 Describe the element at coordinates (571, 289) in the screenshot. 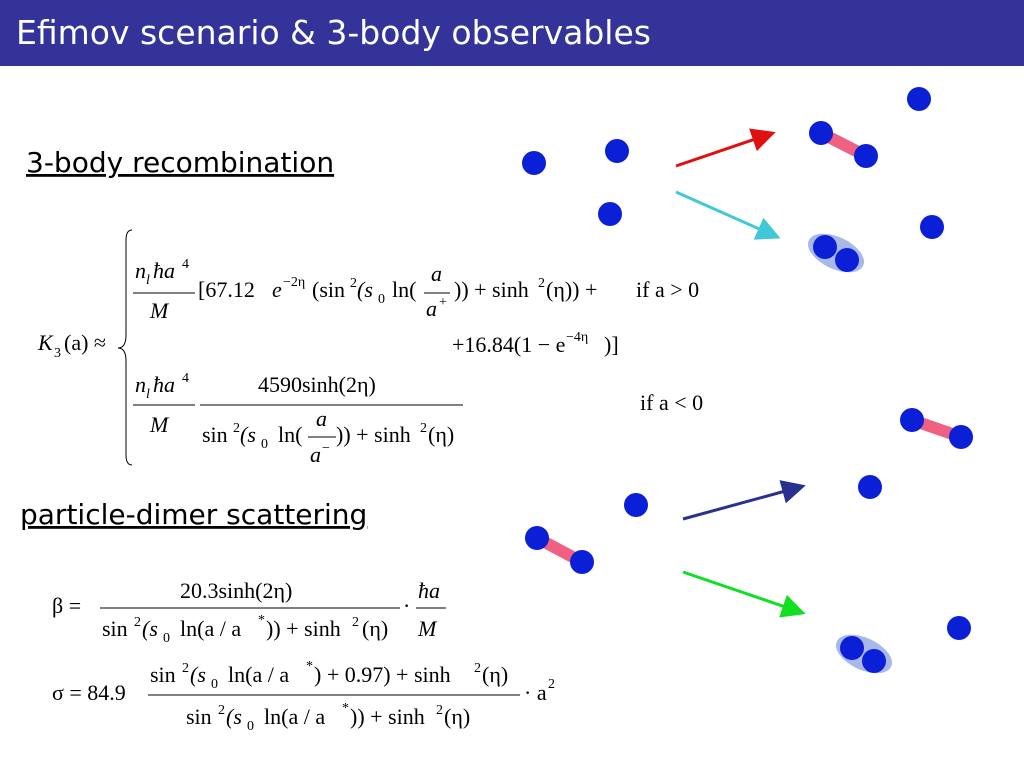

I see `formula-part: (η)) +` at that location.